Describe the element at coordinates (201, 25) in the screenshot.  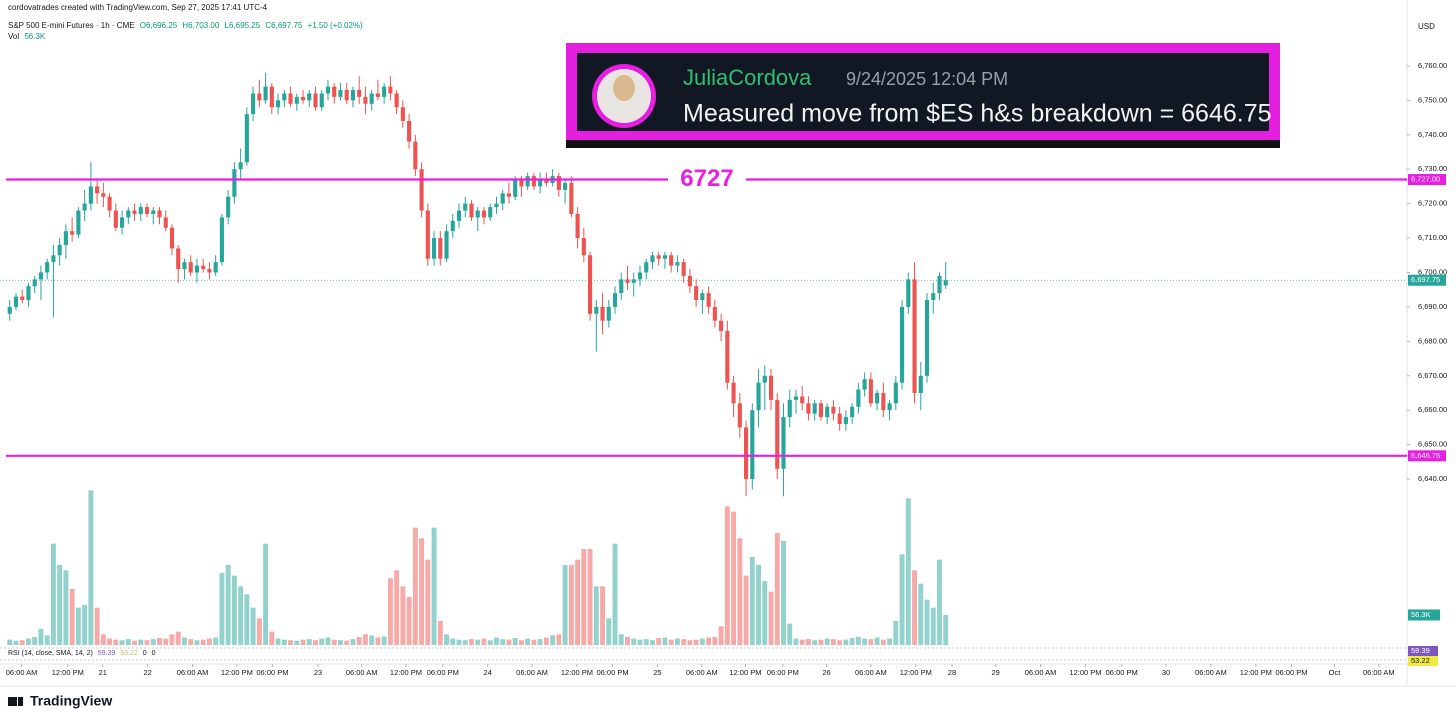
I see `ohlc-high: H6,703.00` at that location.